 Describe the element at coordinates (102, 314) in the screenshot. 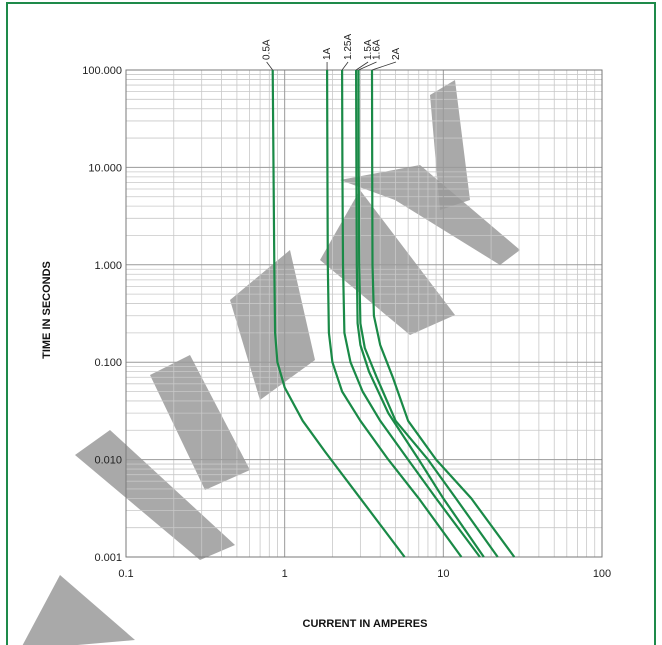

I see `y-tick-labels: 0.001 0.010 0.100 1.000 10.000 100.000` at that location.